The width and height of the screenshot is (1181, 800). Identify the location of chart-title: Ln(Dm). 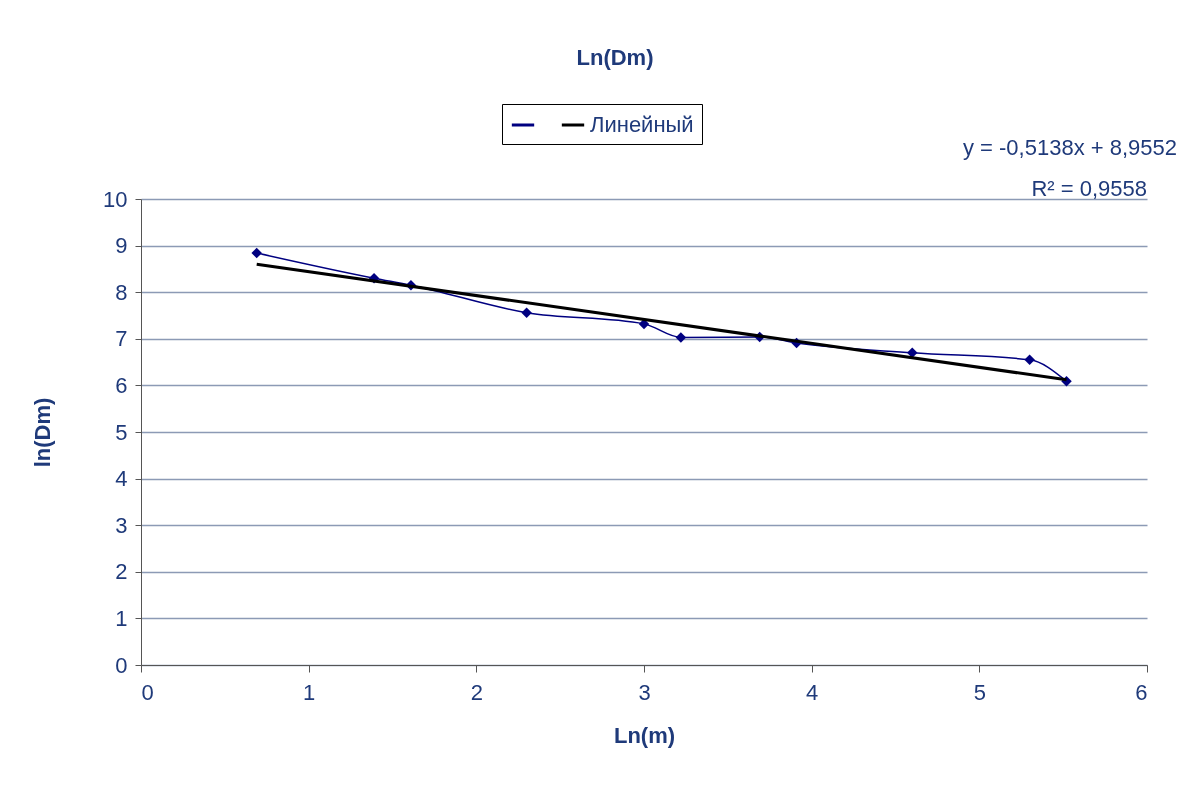
(615, 57).